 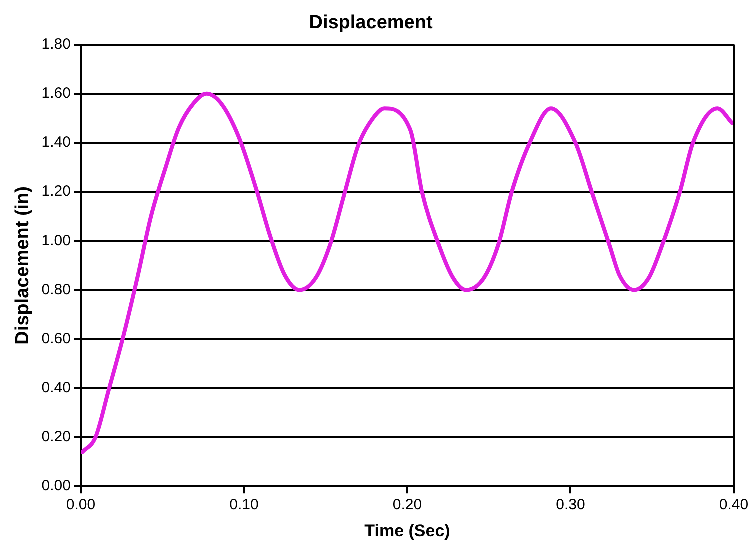 I want to click on x-tick-label: 0.20, so click(x=407, y=505).